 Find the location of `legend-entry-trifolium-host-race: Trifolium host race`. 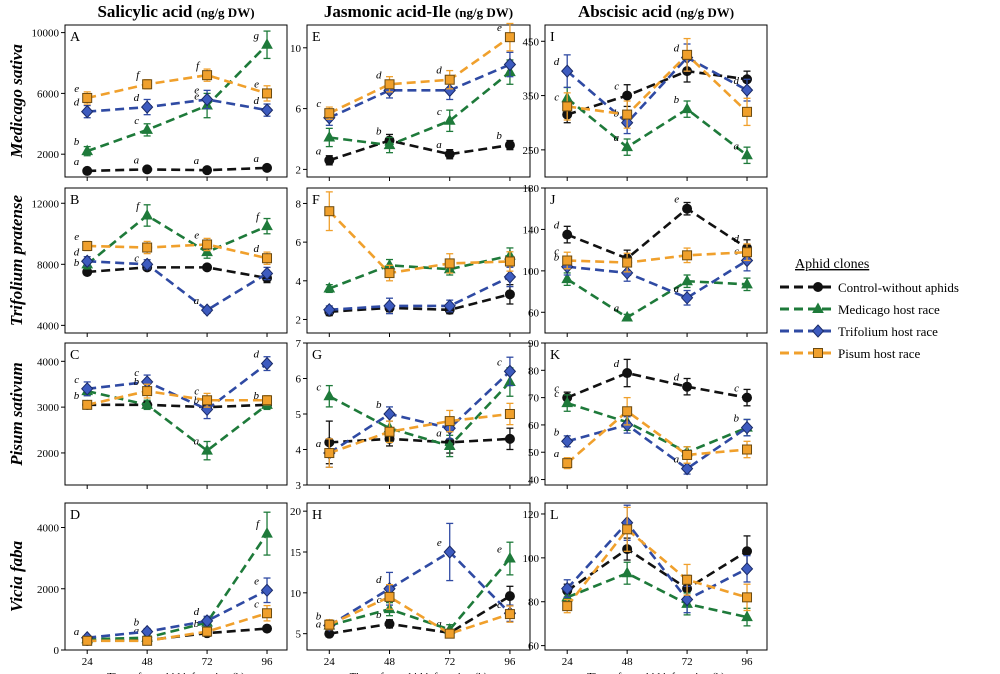

legend-entry-trifolium-host-race: Trifolium host race is located at coordinates (859, 331).